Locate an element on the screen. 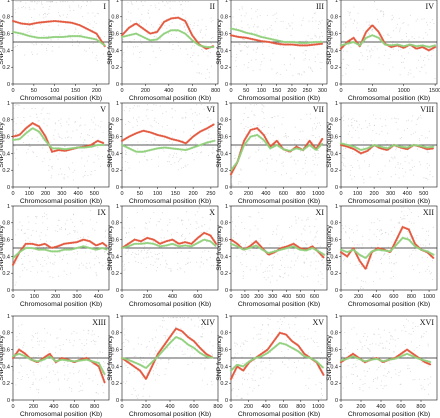  y-tick-label: 1 is located at coordinates (336, 2).